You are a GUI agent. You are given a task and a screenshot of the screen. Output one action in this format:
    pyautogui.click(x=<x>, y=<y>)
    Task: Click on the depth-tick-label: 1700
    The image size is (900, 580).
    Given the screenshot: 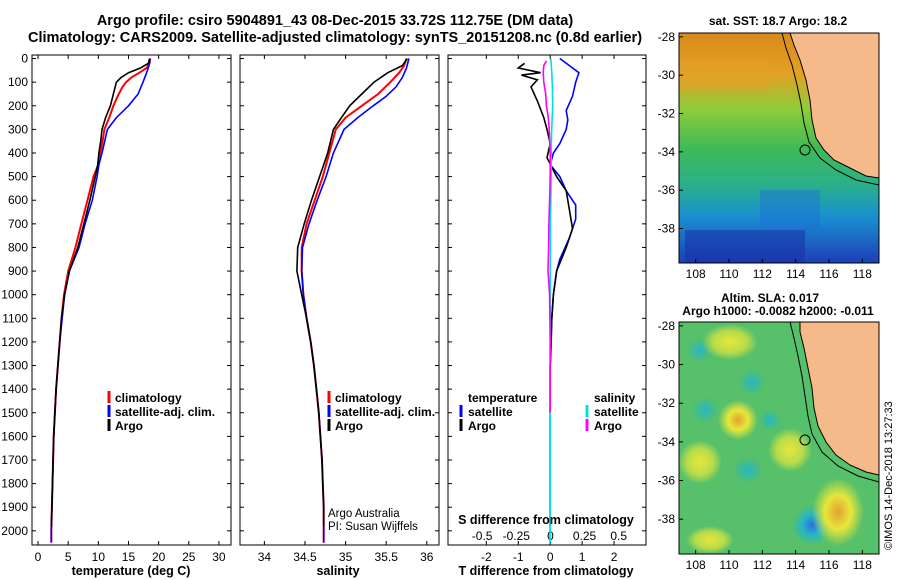 What is the action you would take?
    pyautogui.click(x=14, y=460)
    